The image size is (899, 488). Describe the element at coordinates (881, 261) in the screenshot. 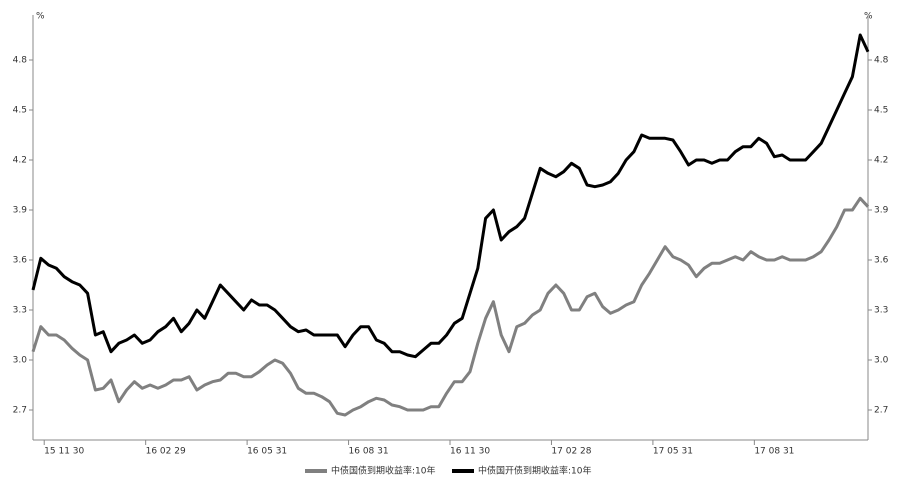

I see `y2-tick-label: 3.6` at that location.